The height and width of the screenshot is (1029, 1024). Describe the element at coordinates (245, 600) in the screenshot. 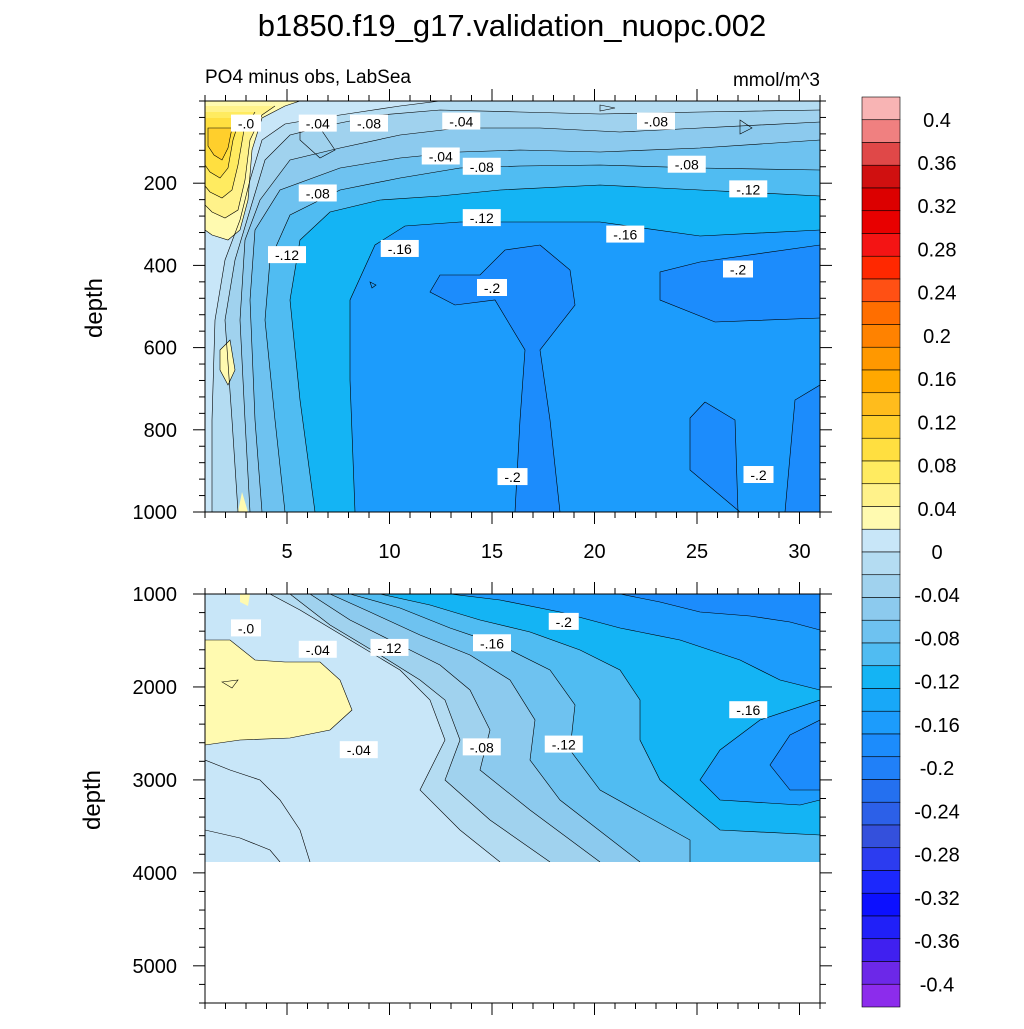

I see `lower-band-pos-b` at that location.